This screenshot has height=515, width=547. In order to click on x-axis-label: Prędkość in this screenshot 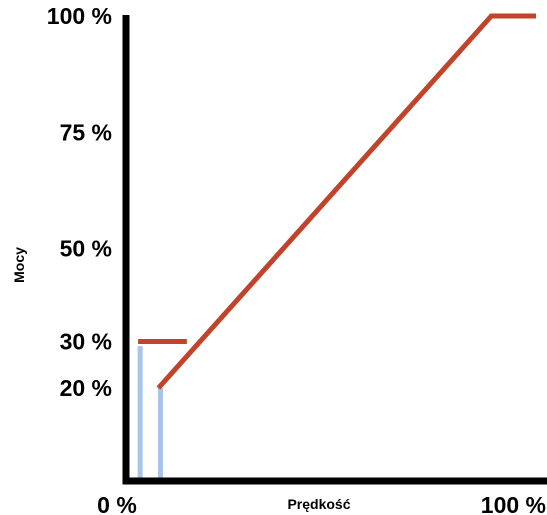, I will do `click(318, 504)`.